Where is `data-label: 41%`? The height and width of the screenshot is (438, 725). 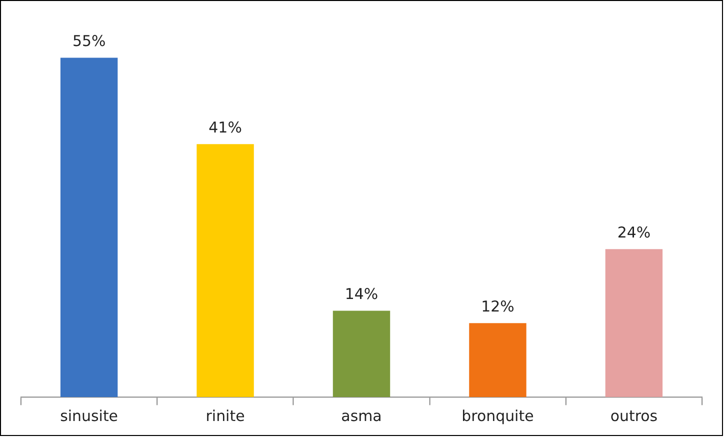 data-label: 41% is located at coordinates (225, 127).